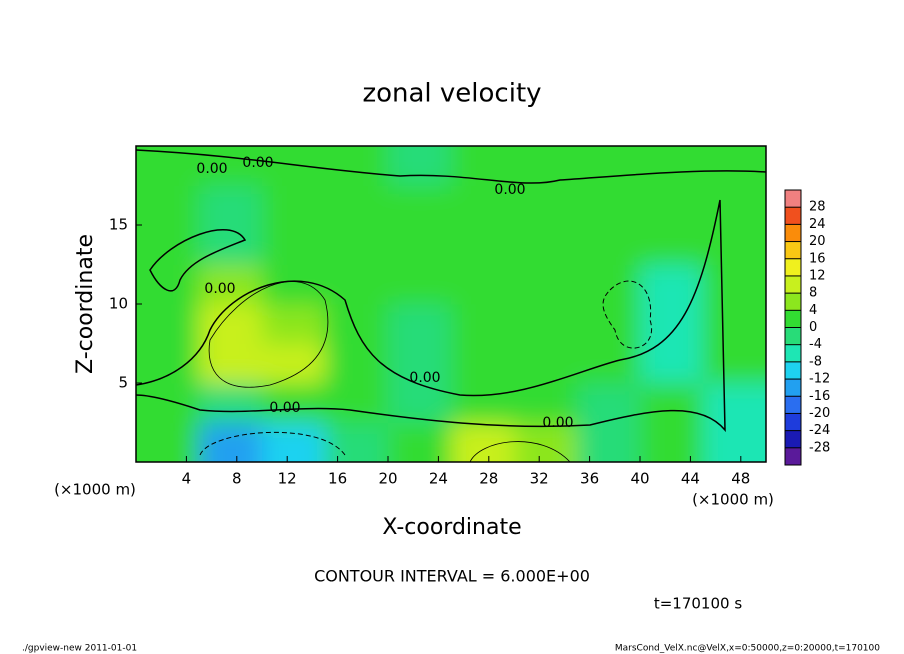 This screenshot has height=654, width=904. I want to click on x-tick-label: 8, so click(237, 479).